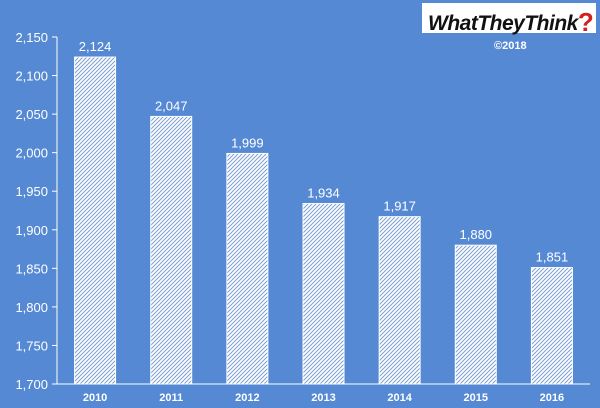 The height and width of the screenshot is (408, 600). What do you see at coordinates (585, 22) in the screenshot?
I see `logo-question-mark: ?` at bounding box center [585, 22].